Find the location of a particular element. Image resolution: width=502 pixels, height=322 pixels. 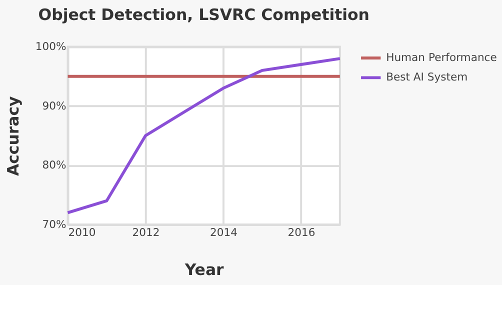

x-tick-label: 2014 is located at coordinates (224, 232).